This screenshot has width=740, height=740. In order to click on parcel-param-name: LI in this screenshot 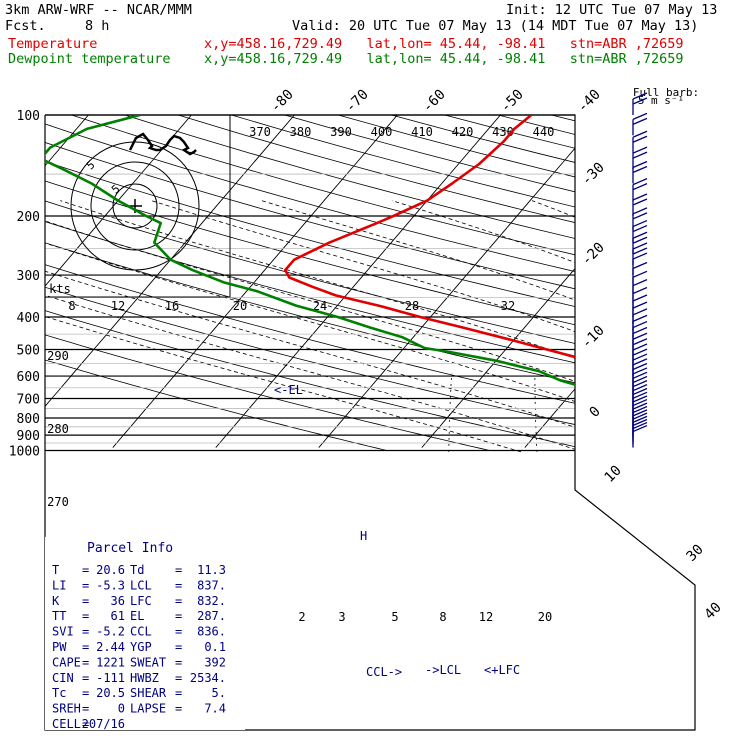, I will do `click(59, 585)`.